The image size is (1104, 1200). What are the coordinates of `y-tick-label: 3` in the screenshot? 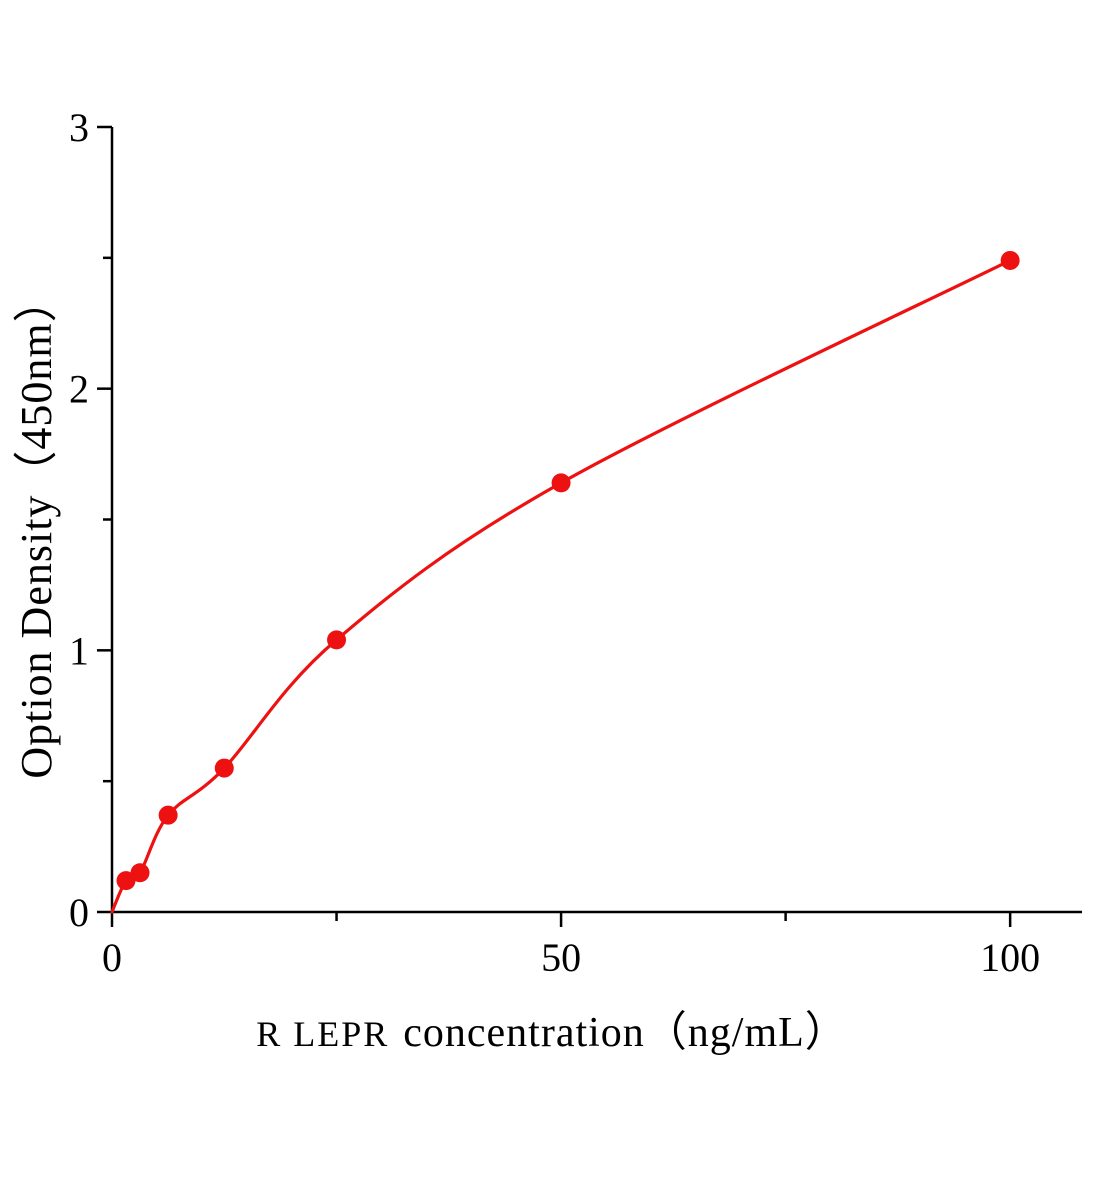 It's located at (79, 127).